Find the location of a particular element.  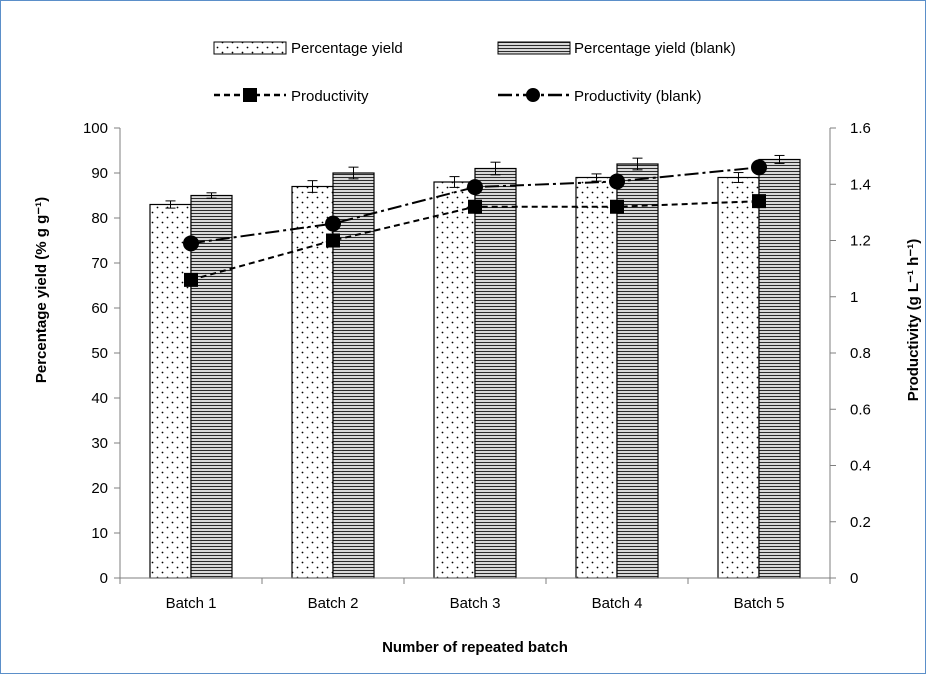

x-tick-label: Batch 4 is located at coordinates (617, 603).